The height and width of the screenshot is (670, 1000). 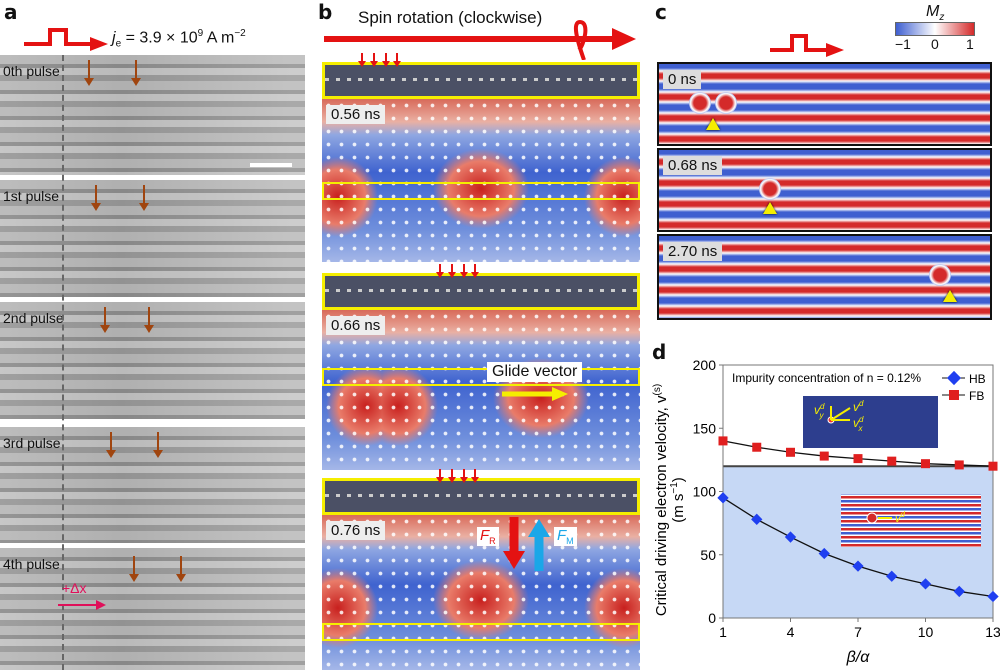 What do you see at coordinates (678, 479) in the screenshot?
I see `ylabel-line2-end: )` at bounding box center [678, 479].